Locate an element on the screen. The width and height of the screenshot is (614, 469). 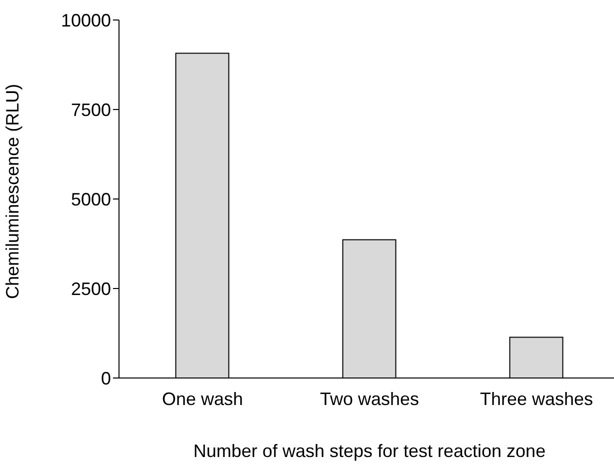
x-tick-label: Two washes is located at coordinates (370, 398).